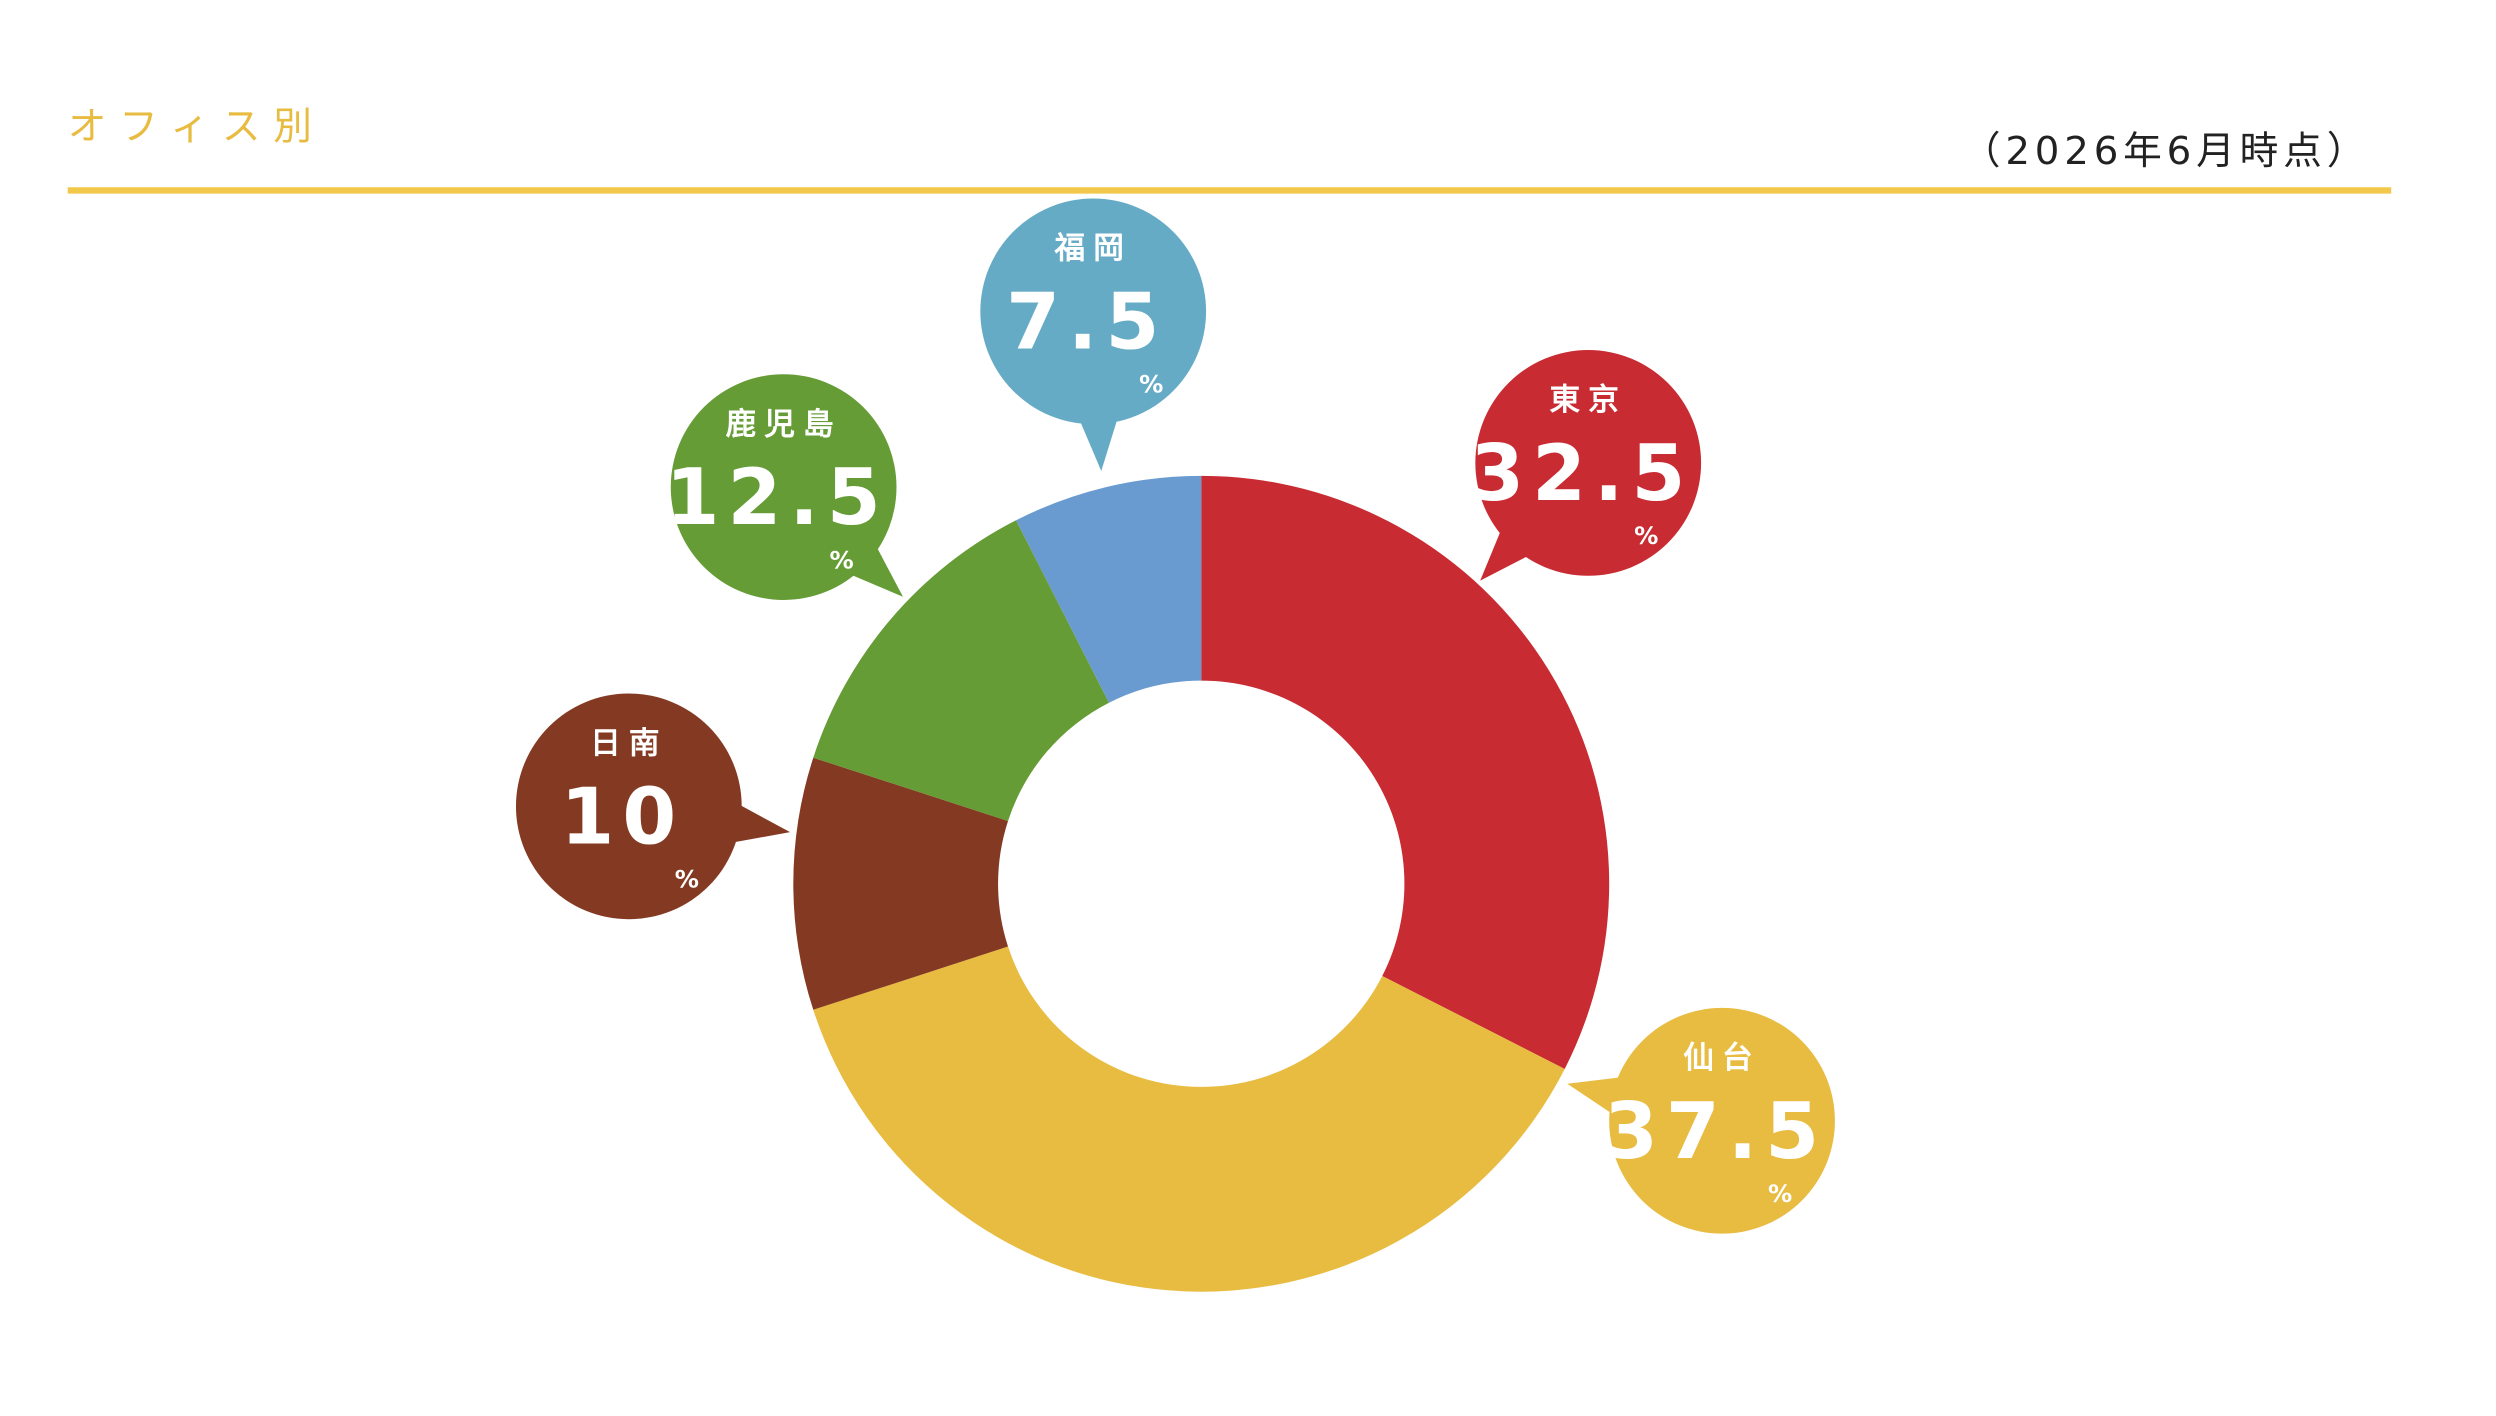  I want to click on category-label: 東京, so click(1588, 400).